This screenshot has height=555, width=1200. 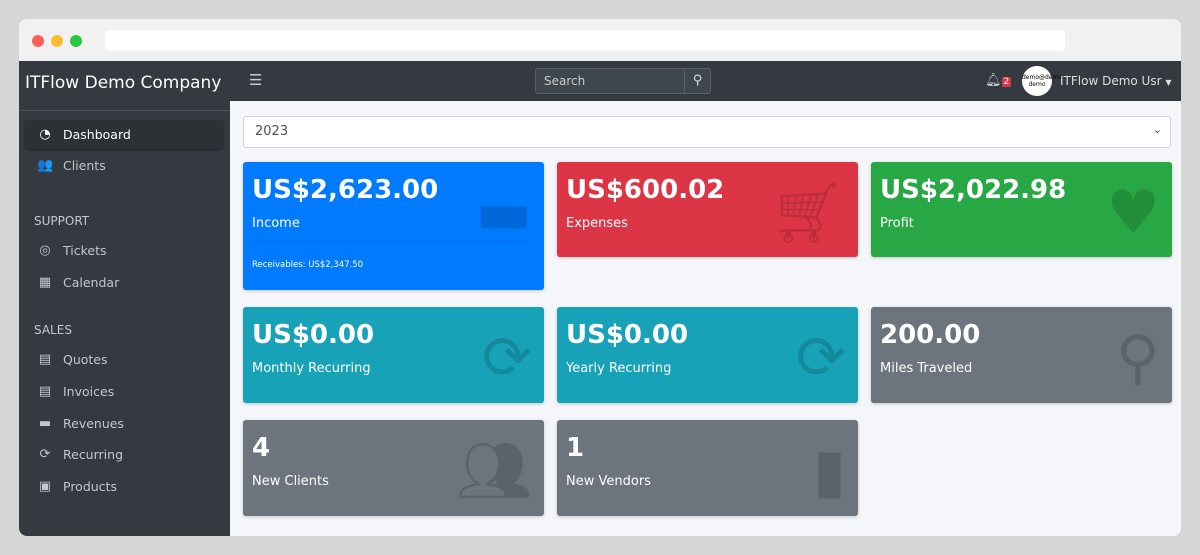 What do you see at coordinates (311, 368) in the screenshot?
I see `stat-label: Monthly Recurring` at bounding box center [311, 368].